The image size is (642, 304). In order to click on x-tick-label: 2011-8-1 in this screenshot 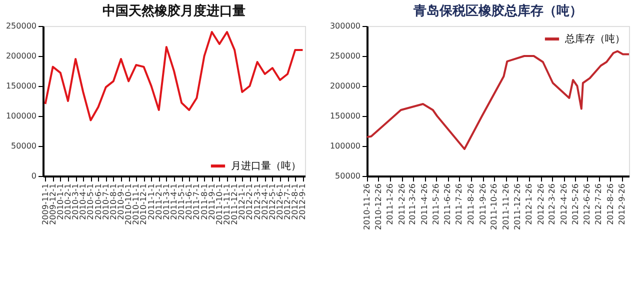, I will do `click(204, 202)`.